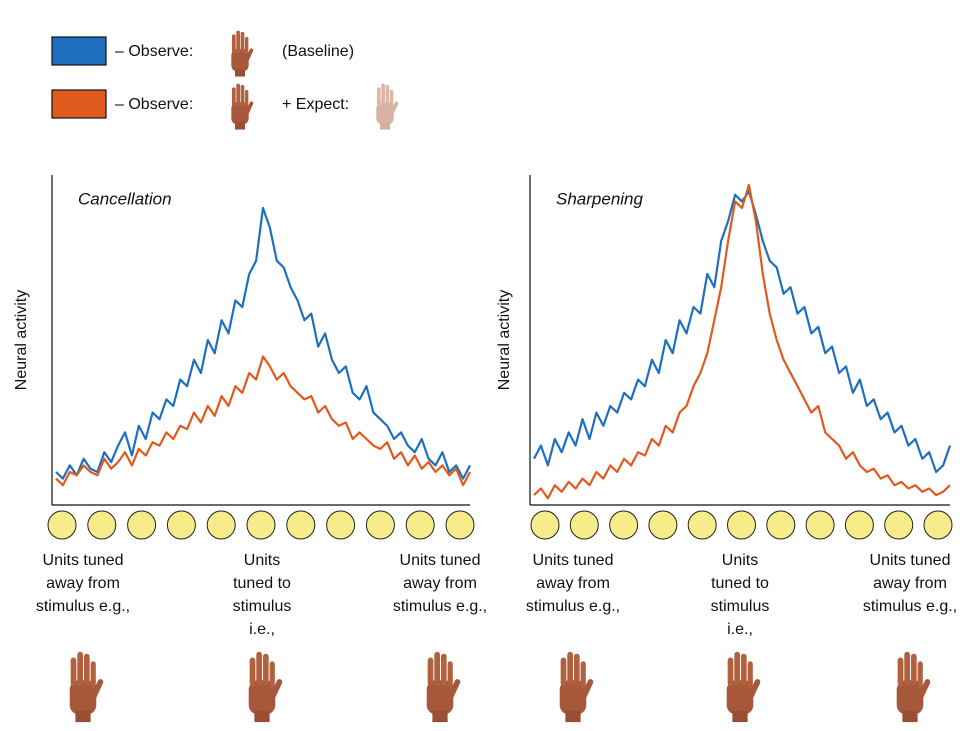  Describe the element at coordinates (263, 421) in the screenshot. I see `data-line` at that location.